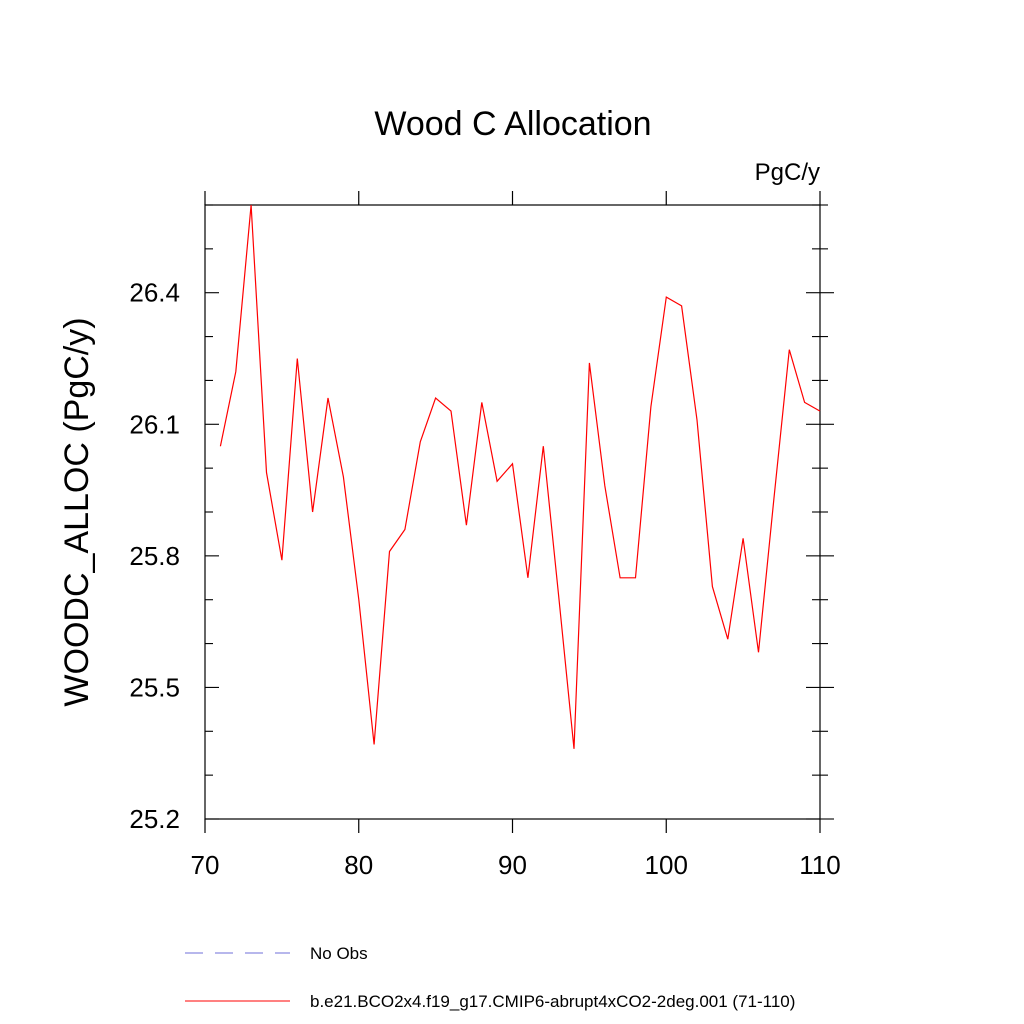 This screenshot has width=1024, height=1024. Describe the element at coordinates (512, 865) in the screenshot. I see `x-tick-label: 90` at that location.